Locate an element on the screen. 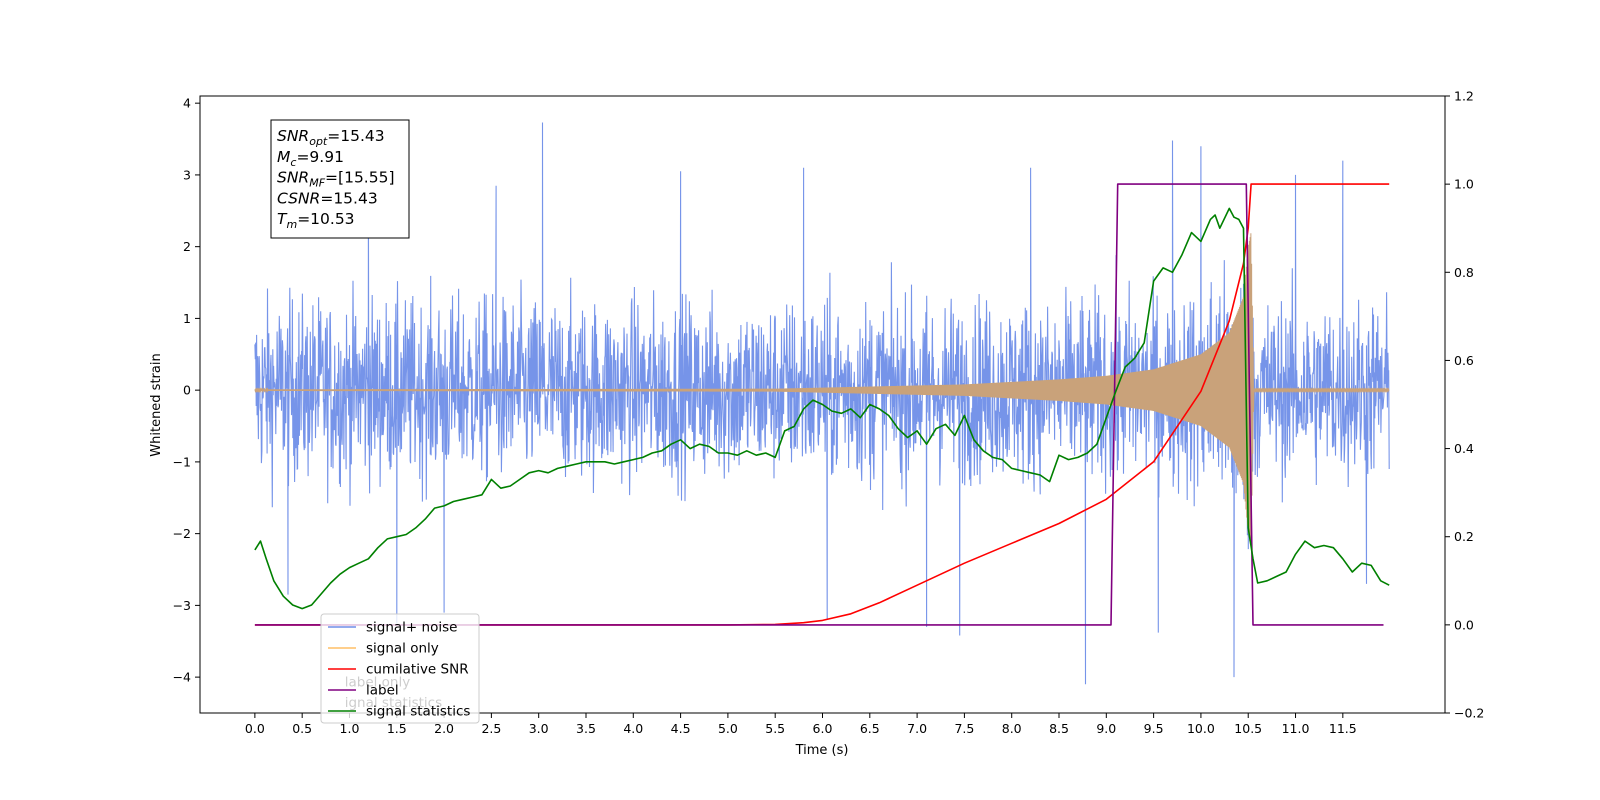  x-tick-label: 0.5 is located at coordinates (302, 728).